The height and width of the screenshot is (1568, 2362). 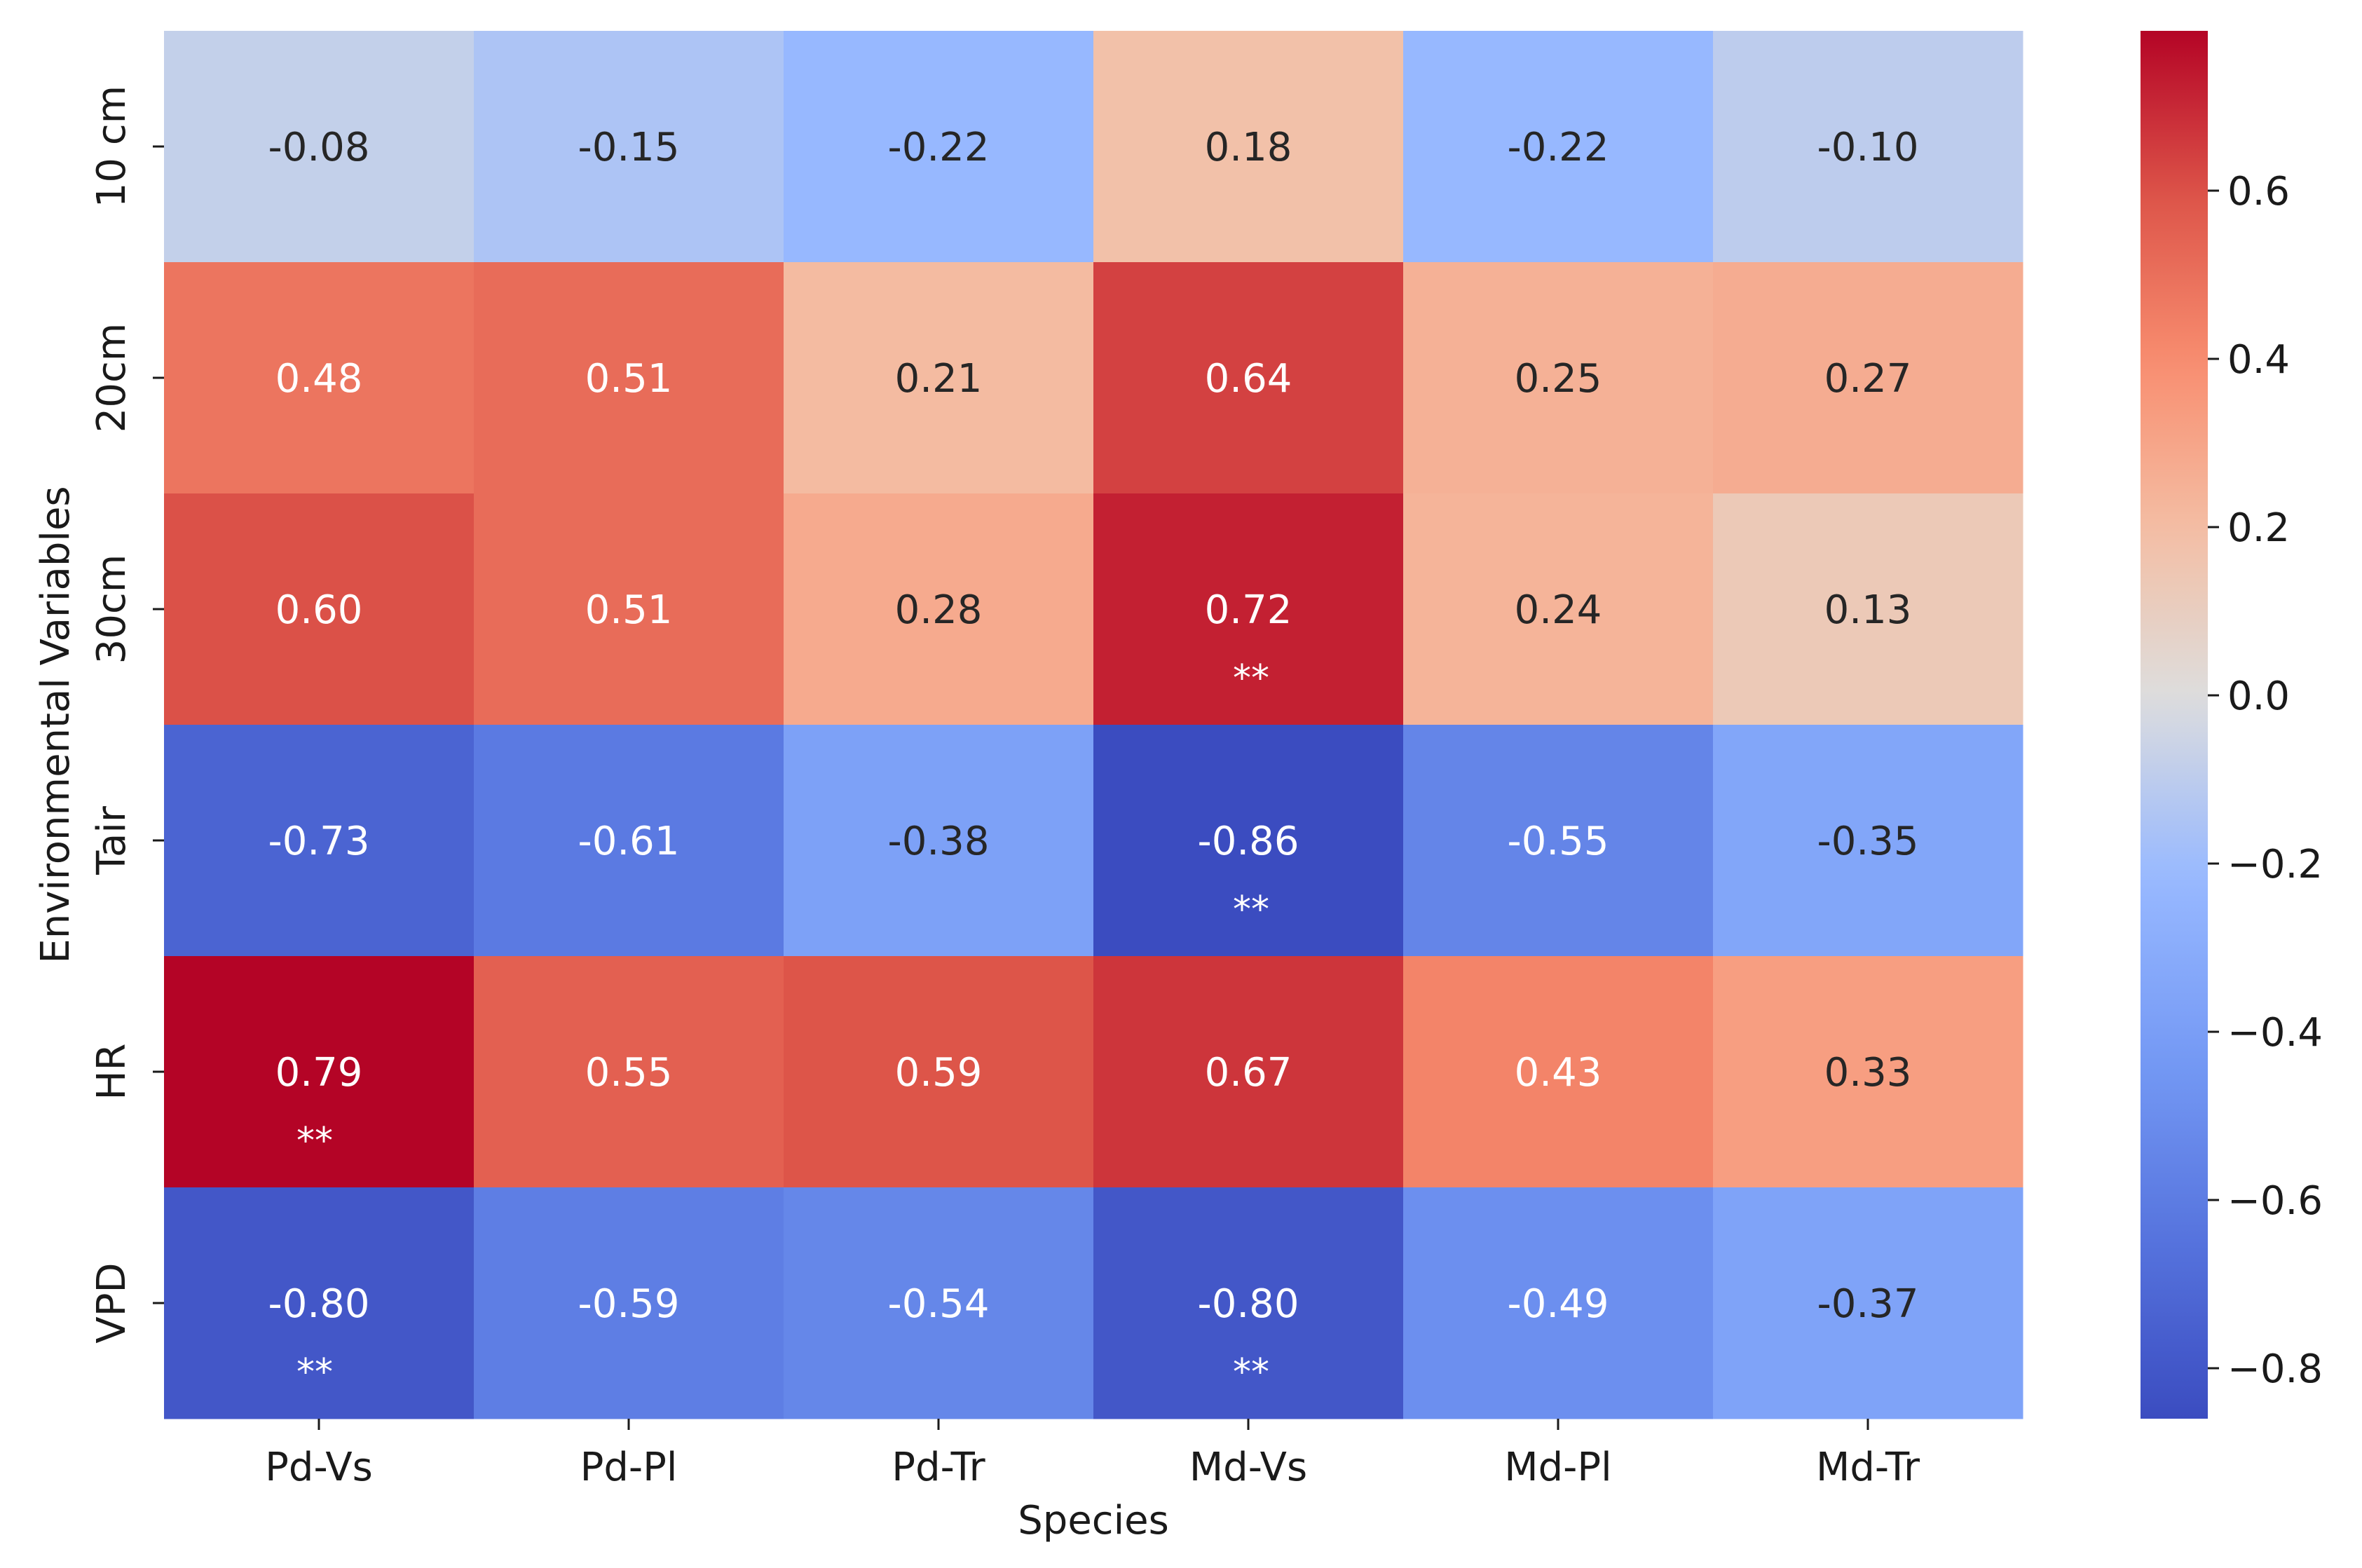 What do you see at coordinates (2258, 528) in the screenshot?
I see `colorbar-tick-label: 0.2` at bounding box center [2258, 528].